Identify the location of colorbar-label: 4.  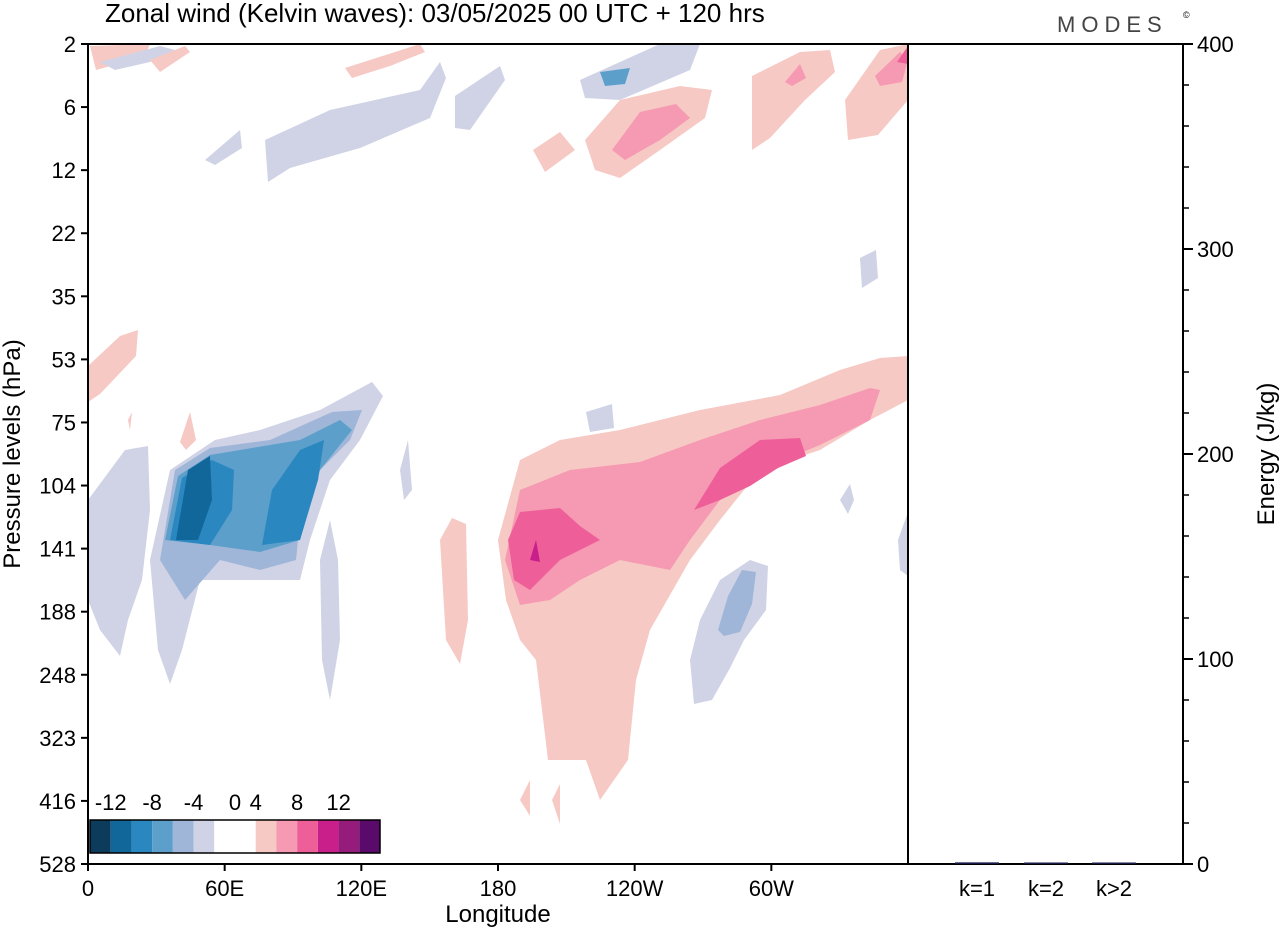
(256, 802).